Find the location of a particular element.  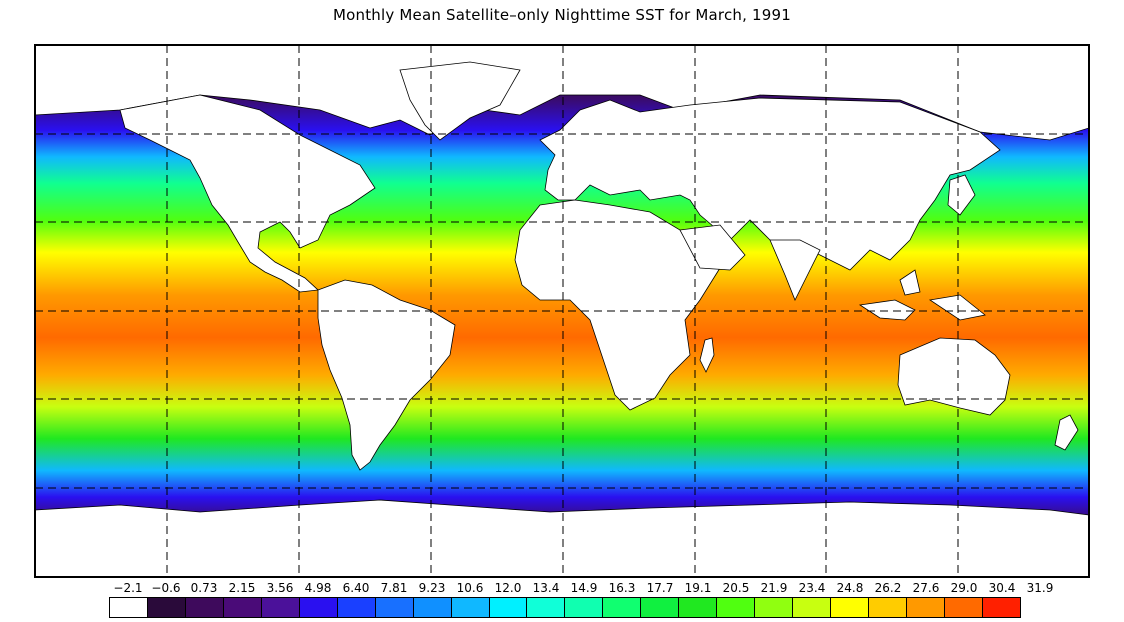

colorbar-tick-label: −0.6 is located at coordinates (166, 588).